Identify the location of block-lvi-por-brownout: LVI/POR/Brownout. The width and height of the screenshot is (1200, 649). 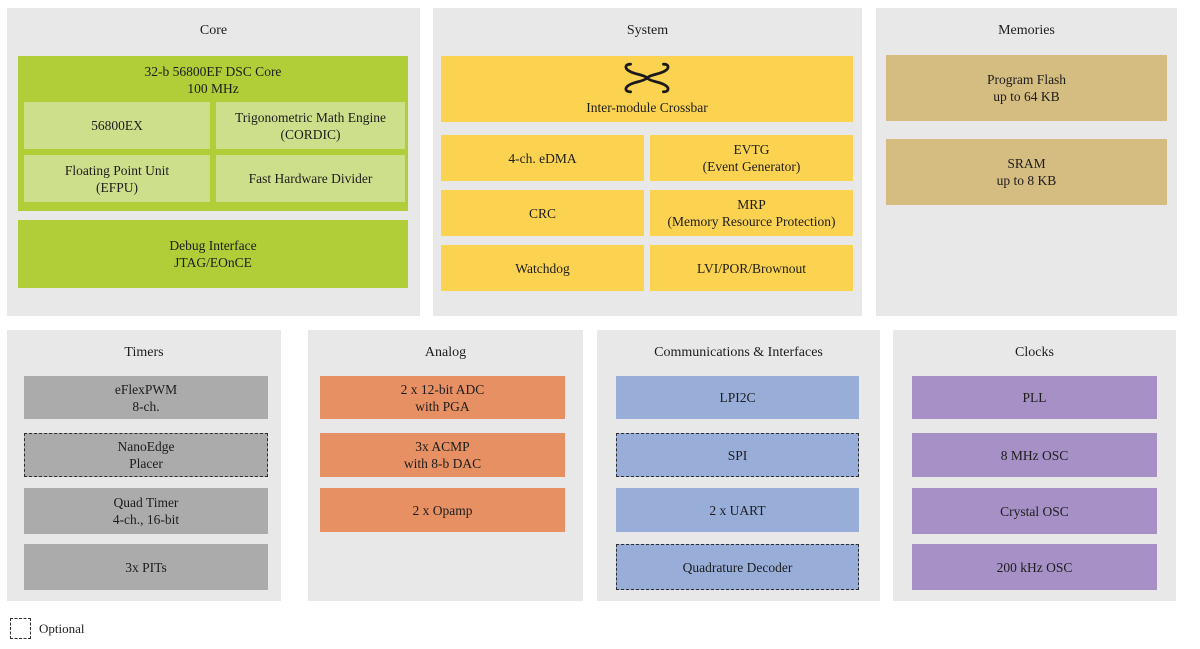
(751, 268).